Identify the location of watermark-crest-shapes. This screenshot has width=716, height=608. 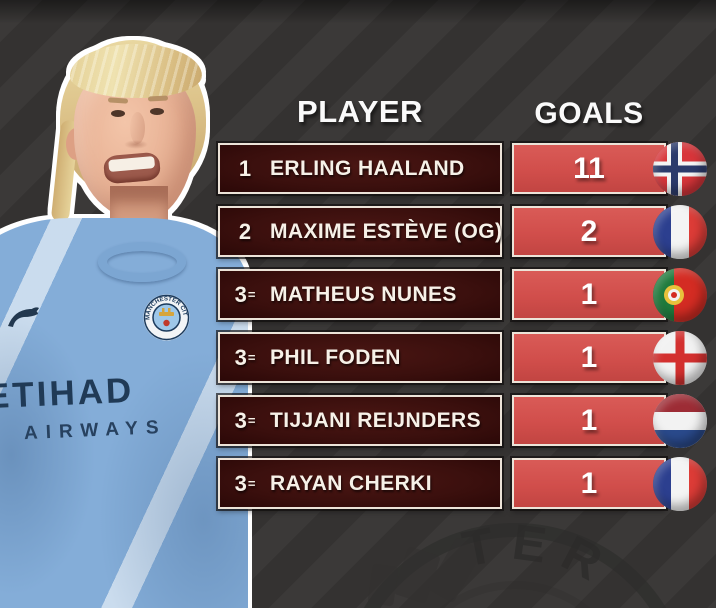
(424, 572).